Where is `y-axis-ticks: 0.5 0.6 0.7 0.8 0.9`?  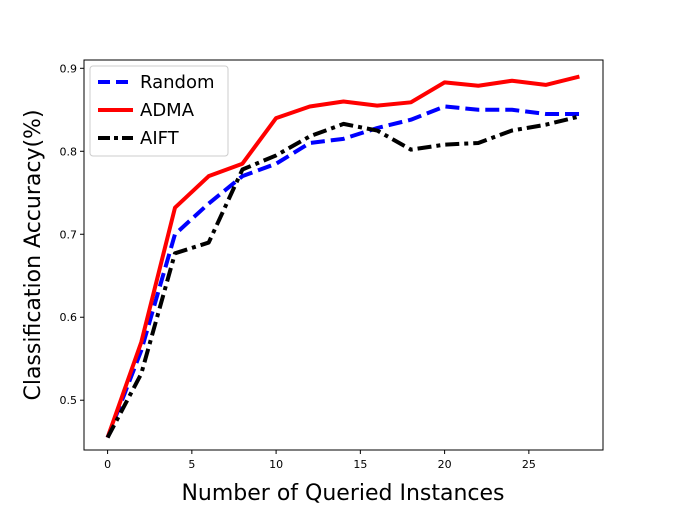 y-axis-ticks: 0.5 0.6 0.7 0.8 0.9 is located at coordinates (72, 234).